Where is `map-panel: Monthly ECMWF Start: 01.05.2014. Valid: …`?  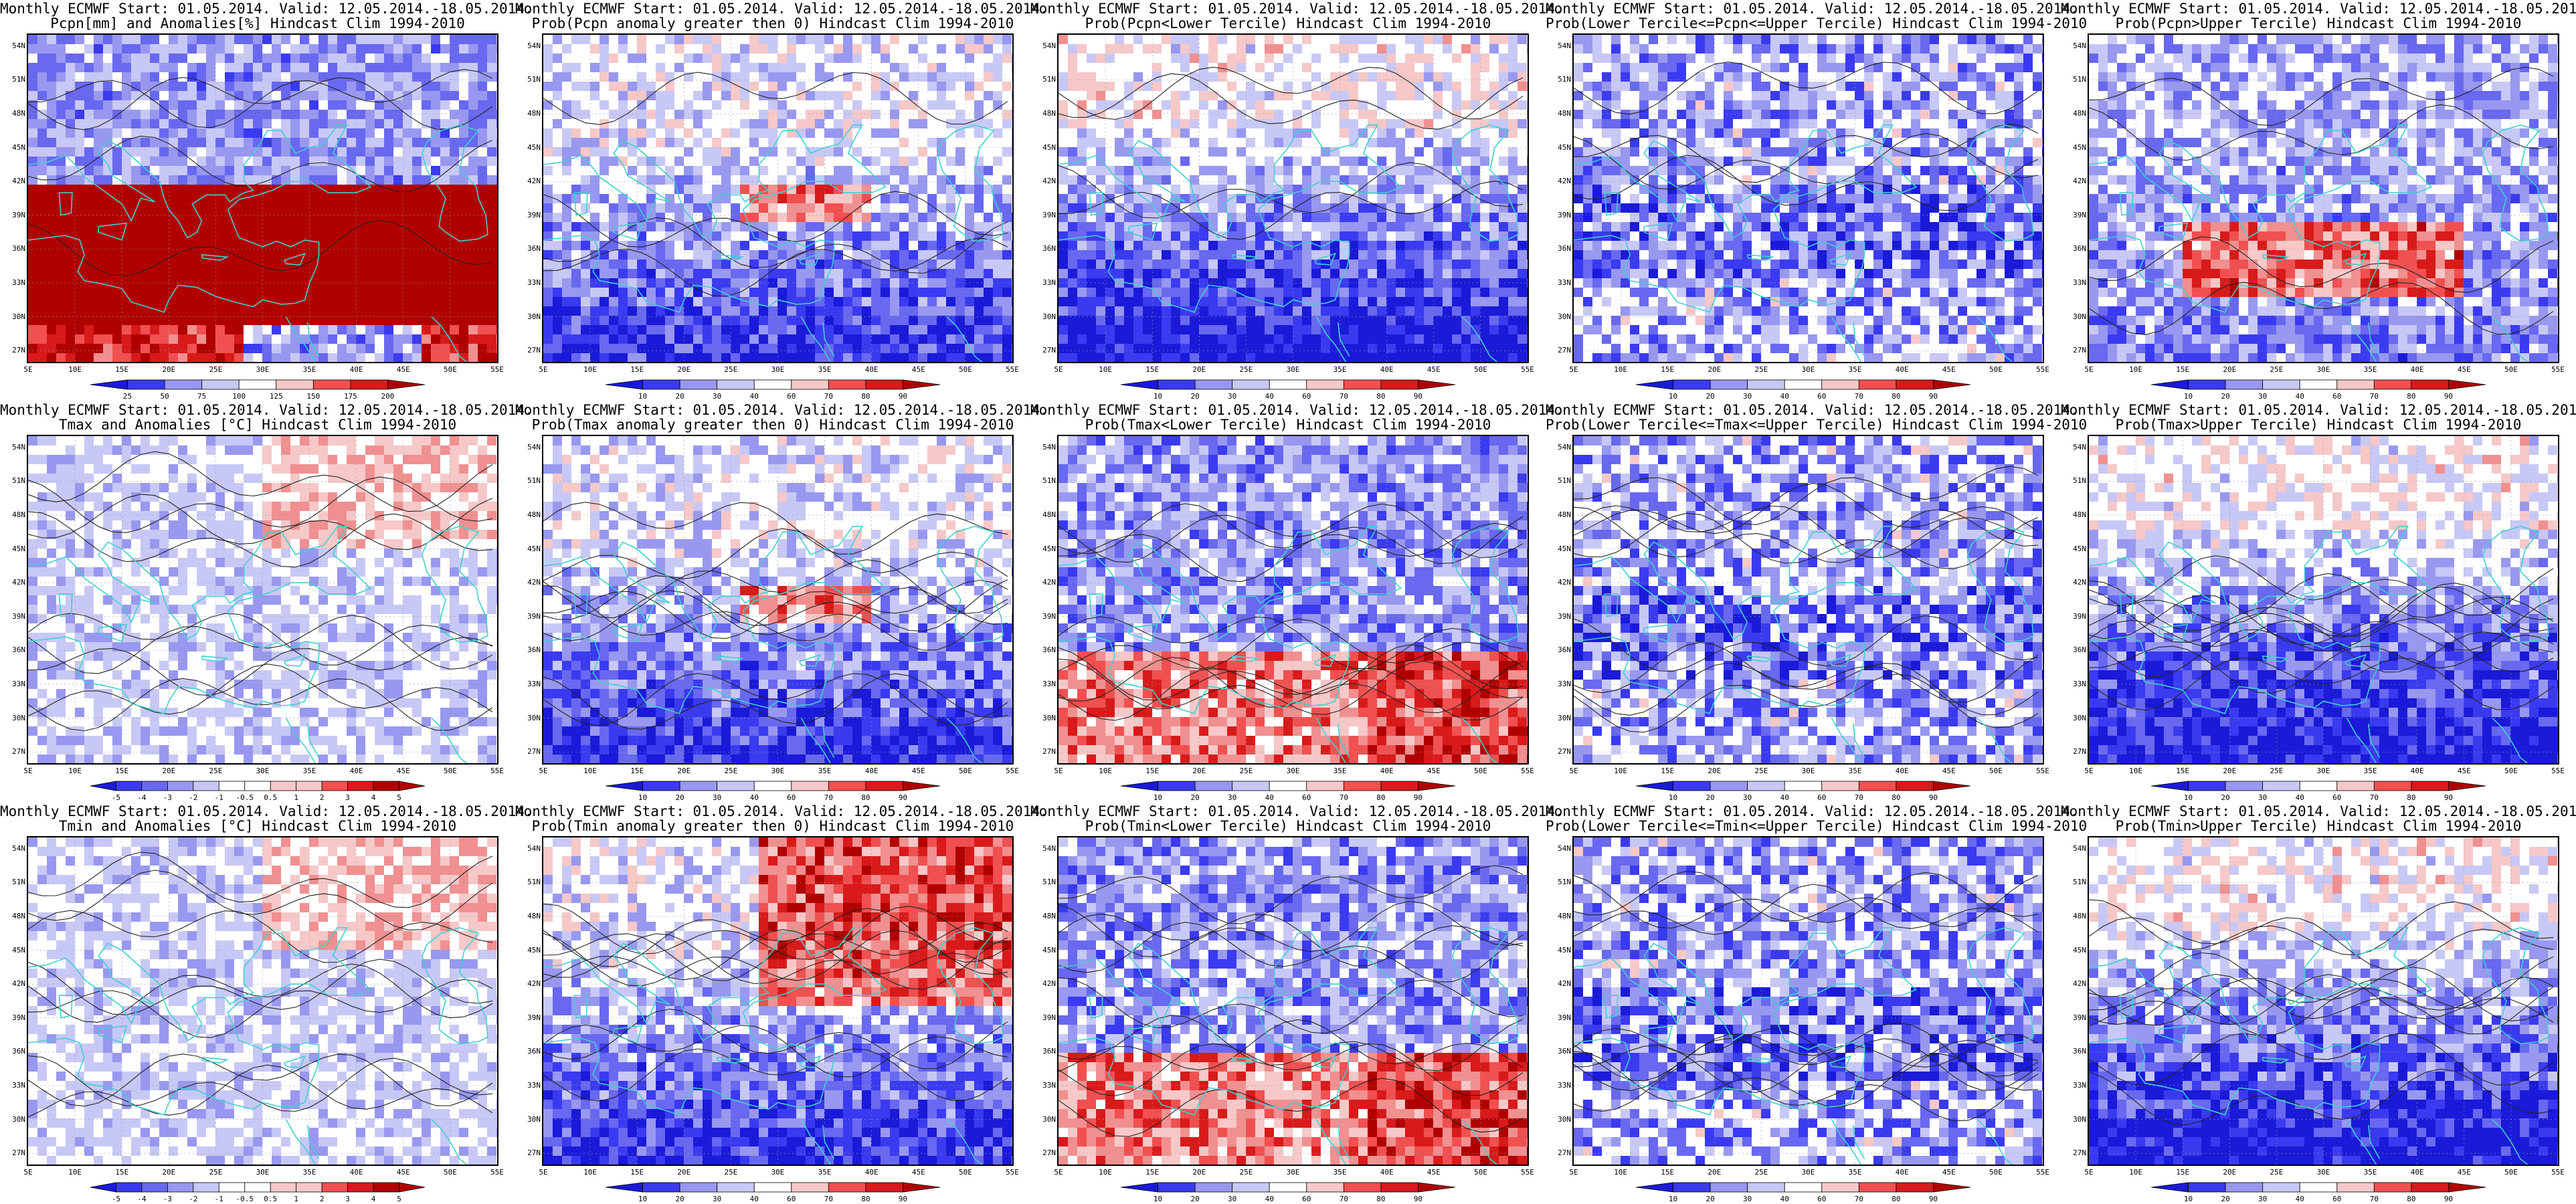
map-panel: Monthly ECMWF Start: 01.05.2014. Valid: … is located at coordinates (266, 200).